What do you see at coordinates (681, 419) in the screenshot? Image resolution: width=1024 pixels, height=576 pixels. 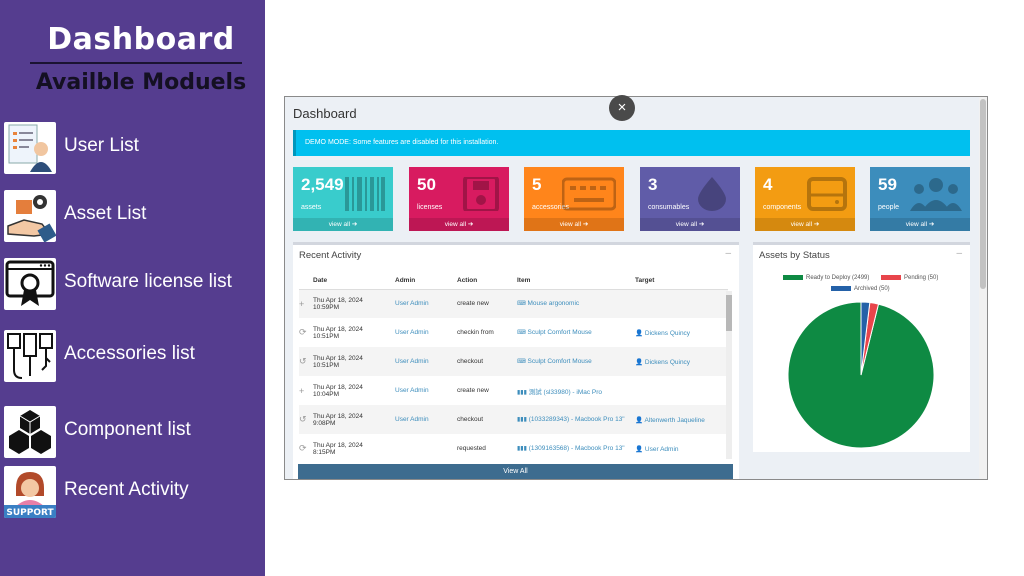 I see `target-link: 👤 Altenwerth Jaqueline` at bounding box center [681, 419].